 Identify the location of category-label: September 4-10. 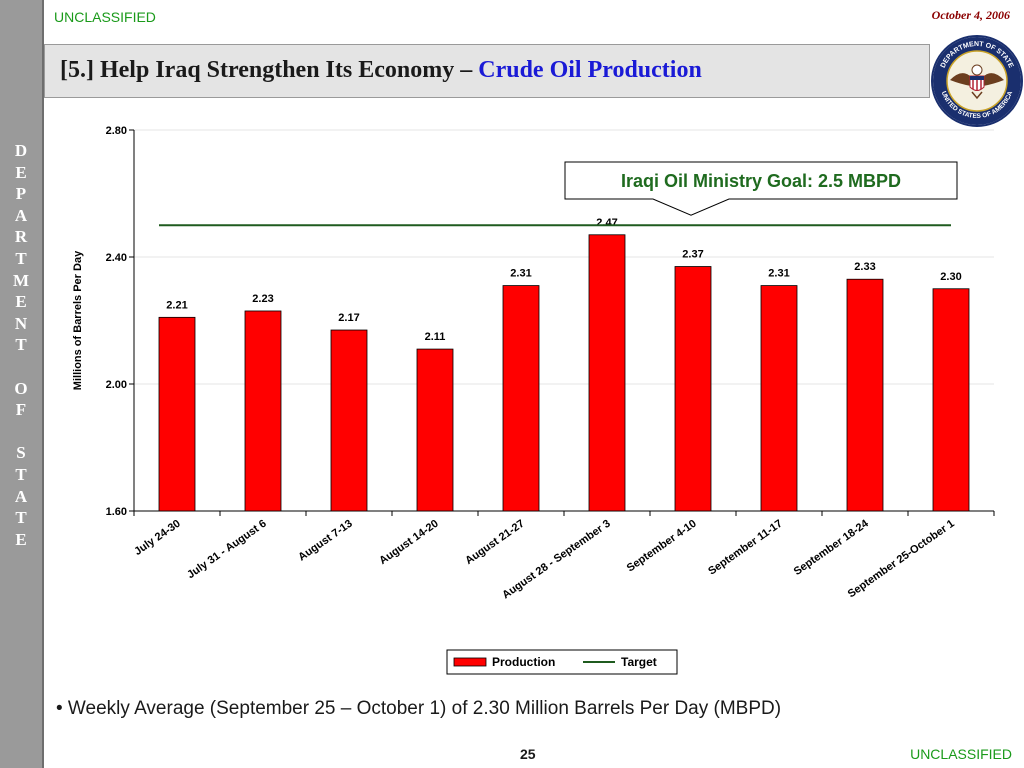
(662, 546).